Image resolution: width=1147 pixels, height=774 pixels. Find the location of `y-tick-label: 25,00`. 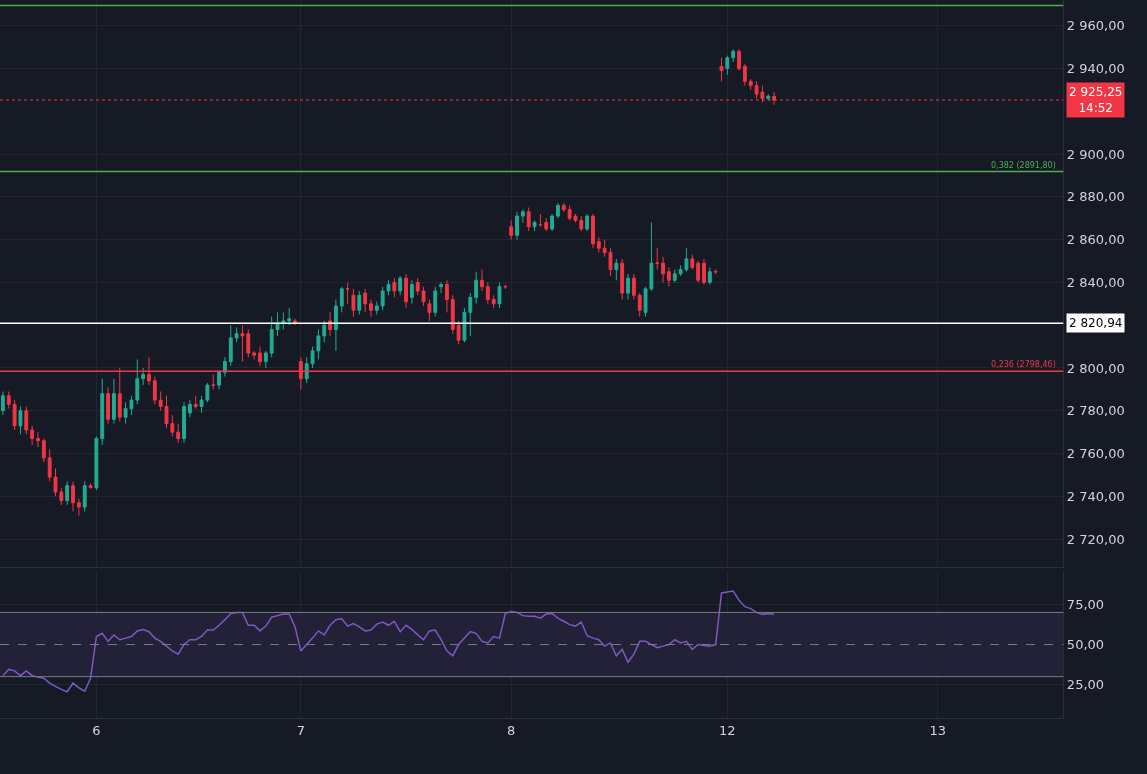

y-tick-label: 25,00 is located at coordinates (1085, 685).